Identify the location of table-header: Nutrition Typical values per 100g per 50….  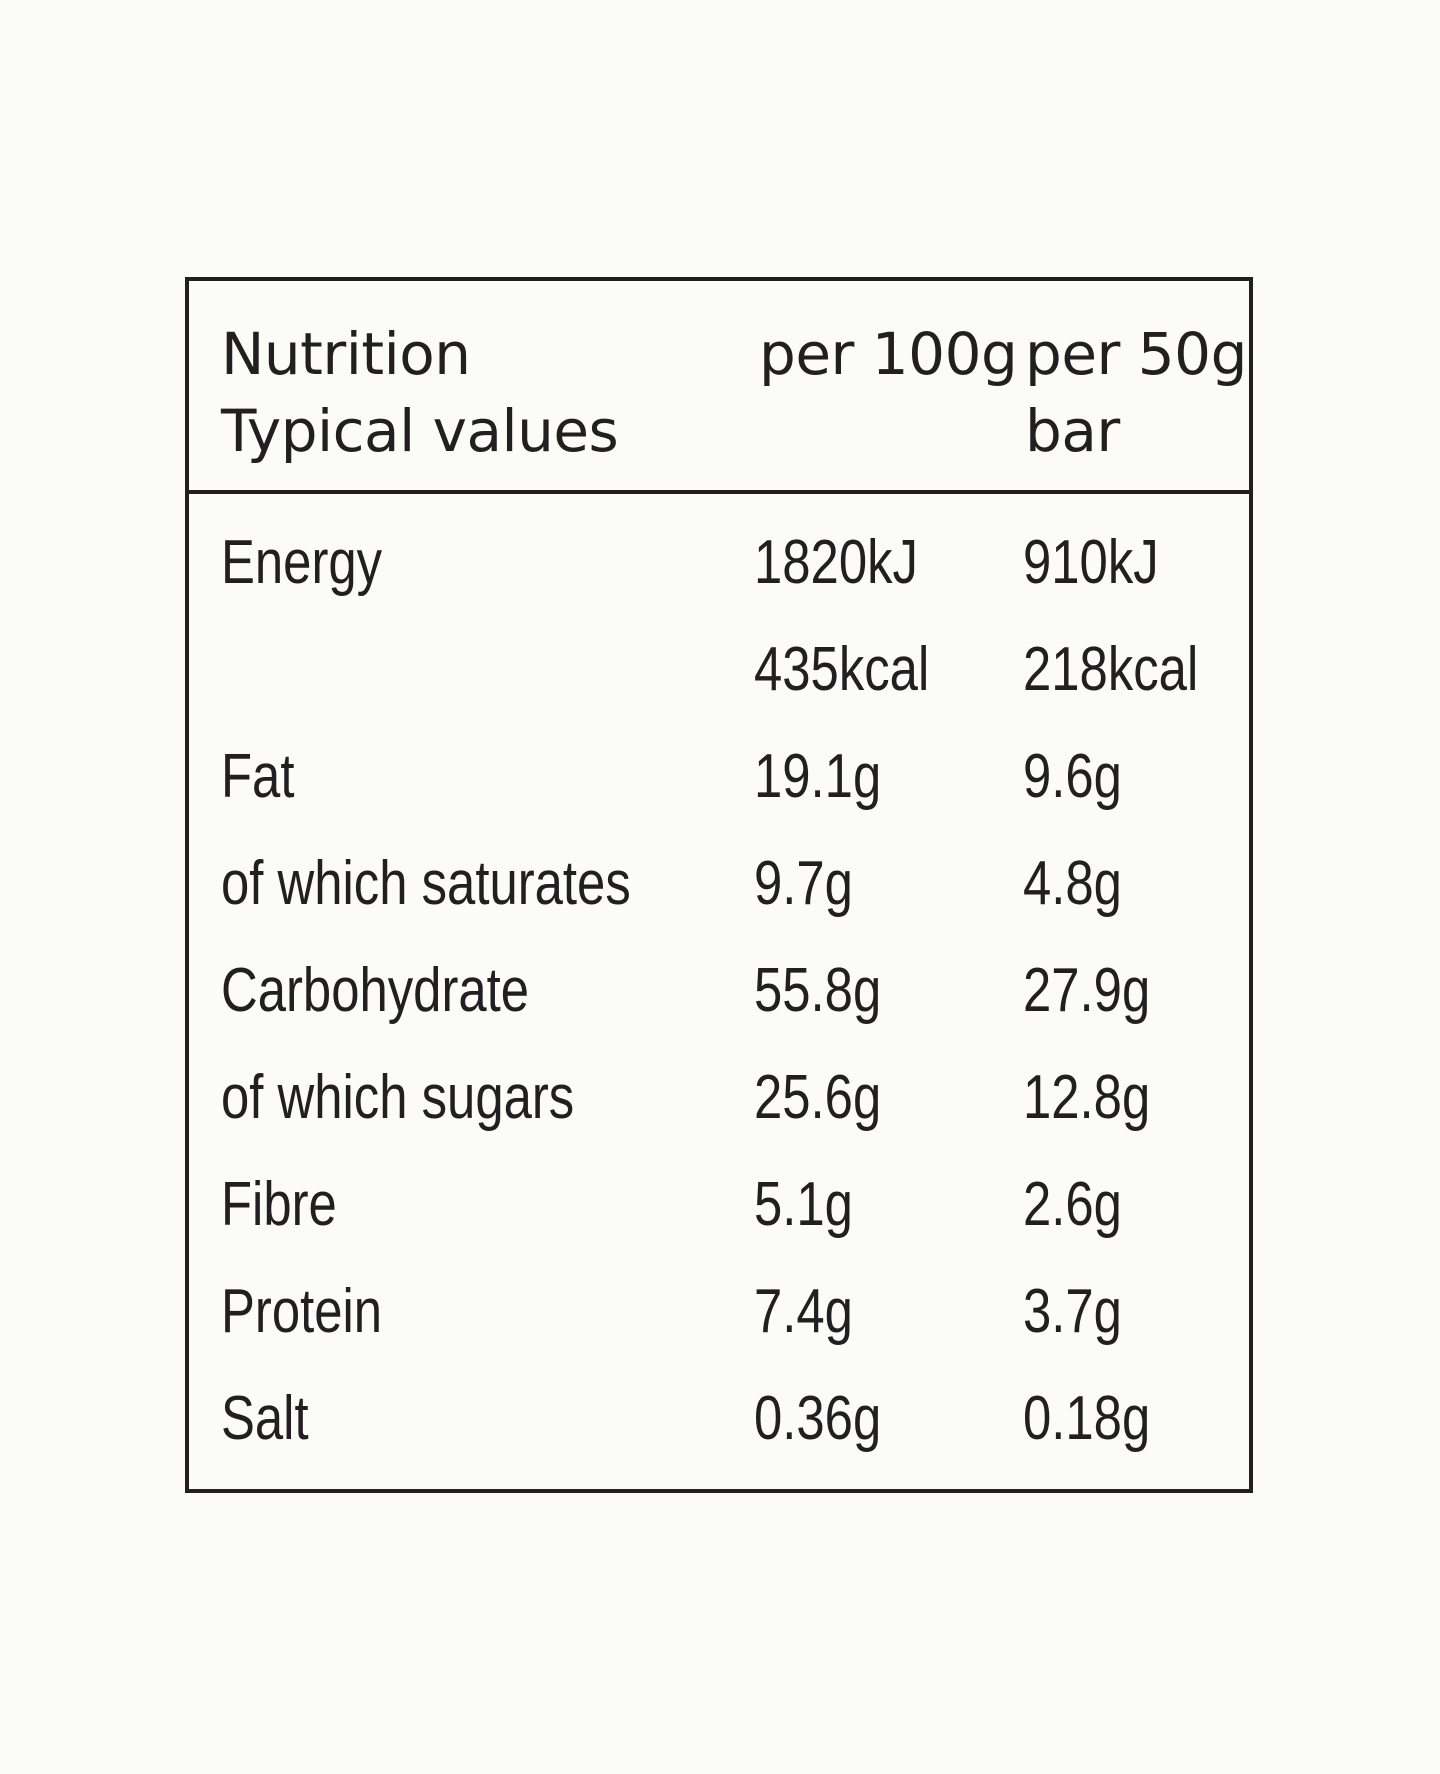
(719, 387).